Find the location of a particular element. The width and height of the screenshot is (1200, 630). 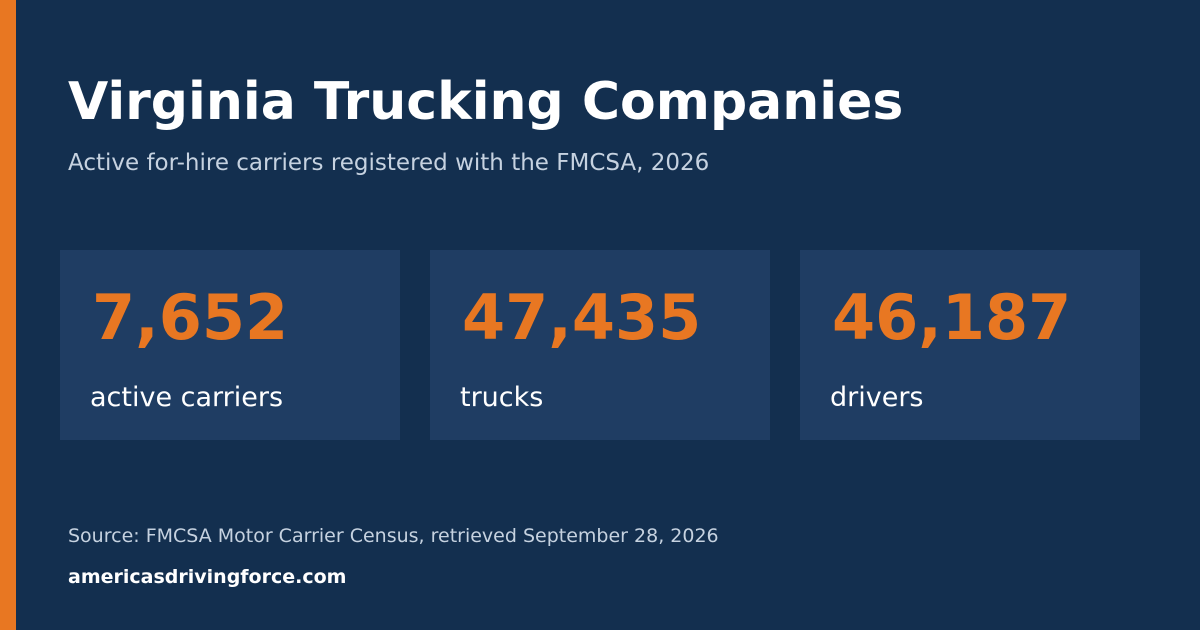

stat-label-carriers: active carriers is located at coordinates (187, 397).